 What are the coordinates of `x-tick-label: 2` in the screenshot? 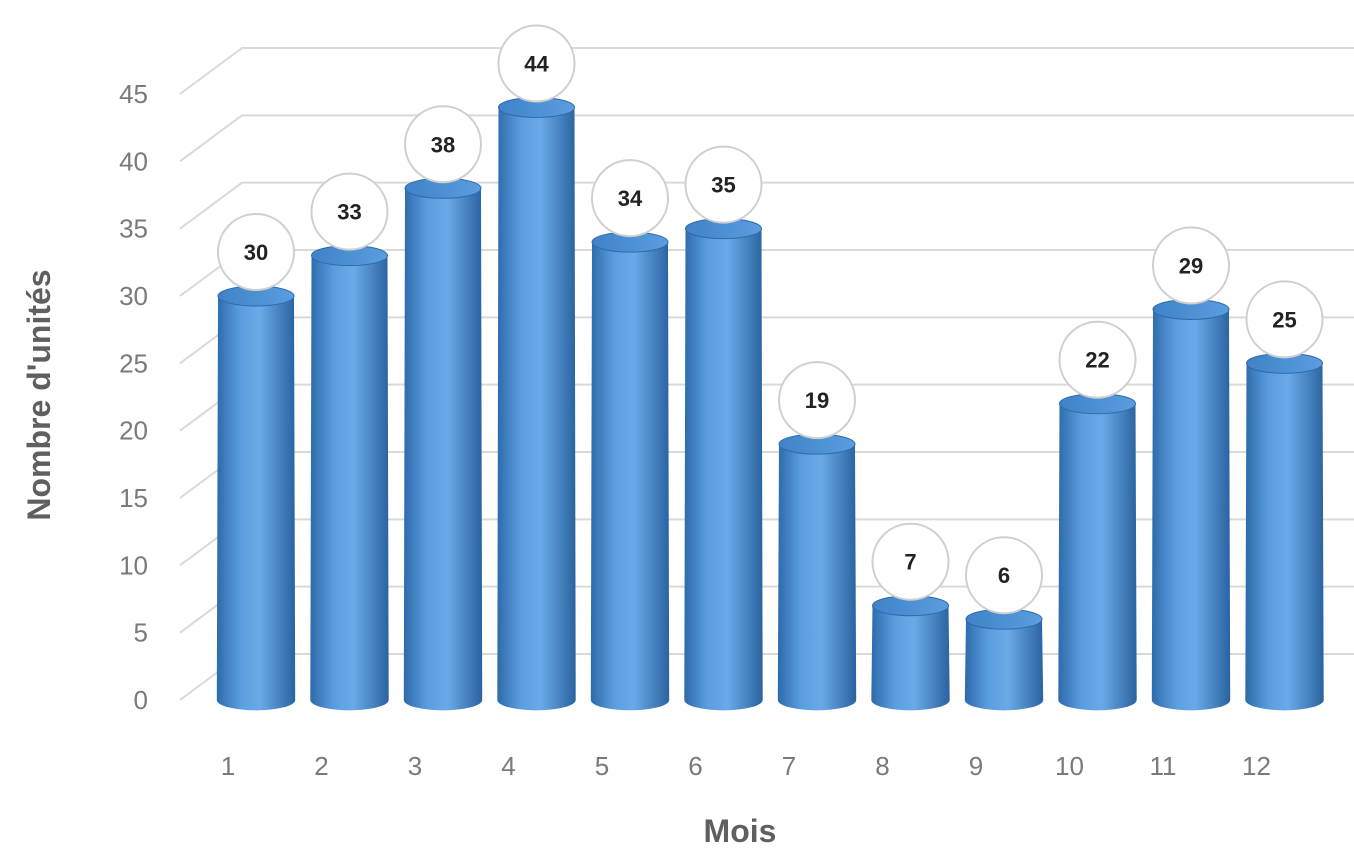 It's located at (321, 766).